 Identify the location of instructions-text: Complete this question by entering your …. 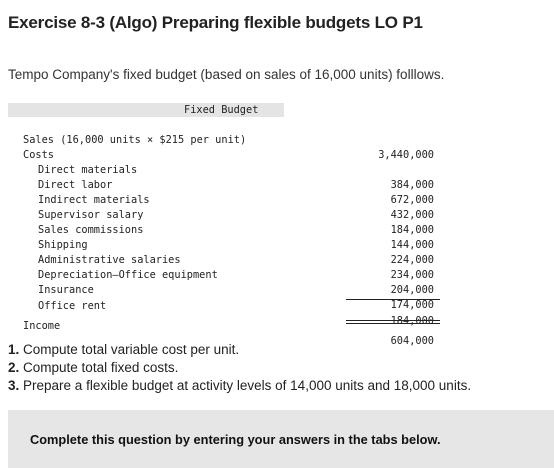
(235, 439).